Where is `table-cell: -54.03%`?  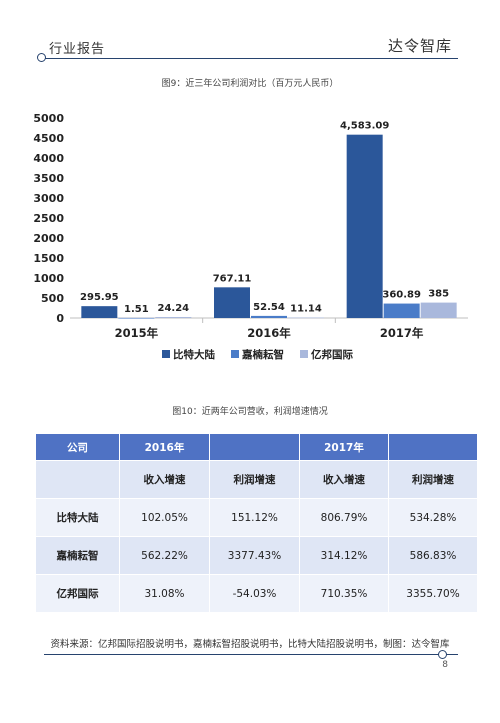
table-cell: -54.03% is located at coordinates (254, 593).